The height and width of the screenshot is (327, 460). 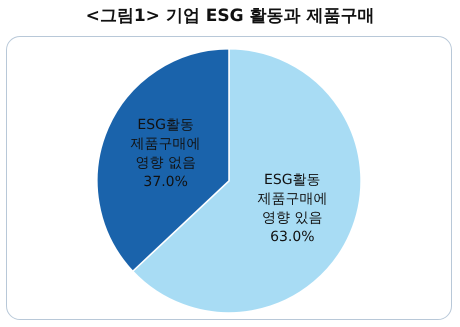 What do you see at coordinates (292, 236) in the screenshot?
I see `data-label: 63.0%` at bounding box center [292, 236].